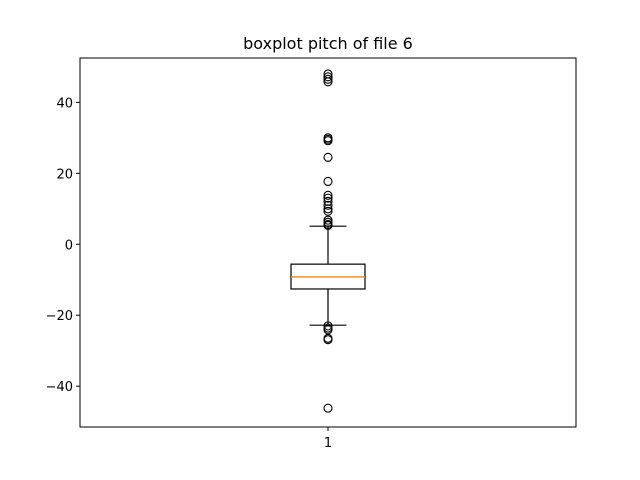 This screenshot has height=480, width=640. Describe the element at coordinates (69, 245) in the screenshot. I see `y-tick-label: 0` at that location.